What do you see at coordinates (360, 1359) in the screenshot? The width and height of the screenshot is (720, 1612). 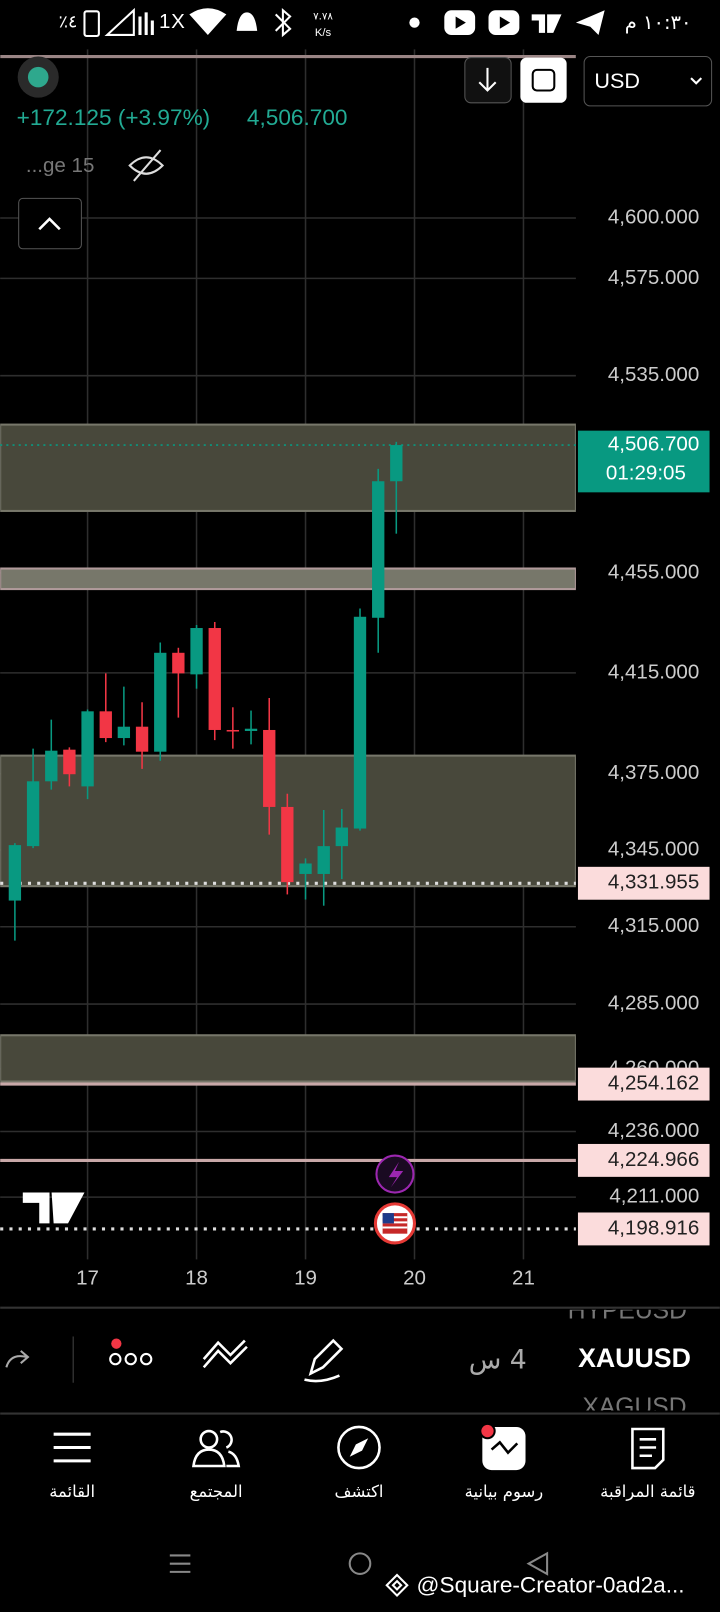 I see `toolbar: 4 س HYPEUSD XAUUSD XAGUSD` at bounding box center [360, 1359].